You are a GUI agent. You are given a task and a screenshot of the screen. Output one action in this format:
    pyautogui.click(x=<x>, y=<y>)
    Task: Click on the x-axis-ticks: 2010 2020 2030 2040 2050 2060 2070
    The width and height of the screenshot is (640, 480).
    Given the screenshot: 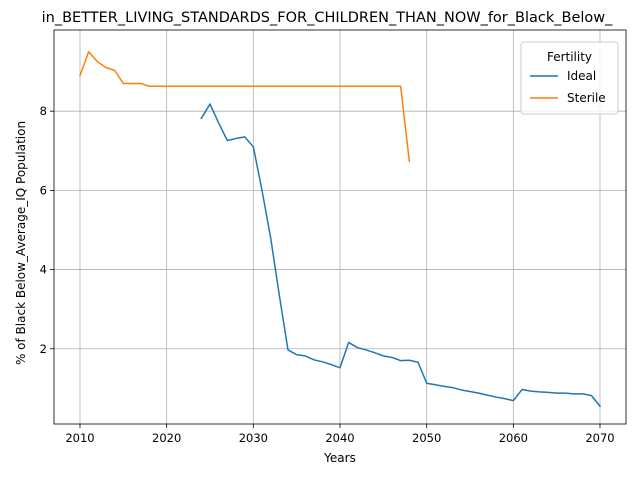 What is the action you would take?
    pyautogui.click(x=340, y=434)
    